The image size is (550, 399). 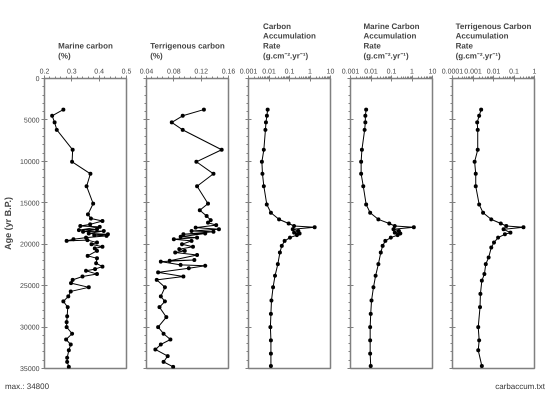 What do you see at coordinates (289, 41) in the screenshot?
I see `chart-title: Carbon Accumulation Rate (g.cm⁻².yr⁻¹)` at bounding box center [289, 41].